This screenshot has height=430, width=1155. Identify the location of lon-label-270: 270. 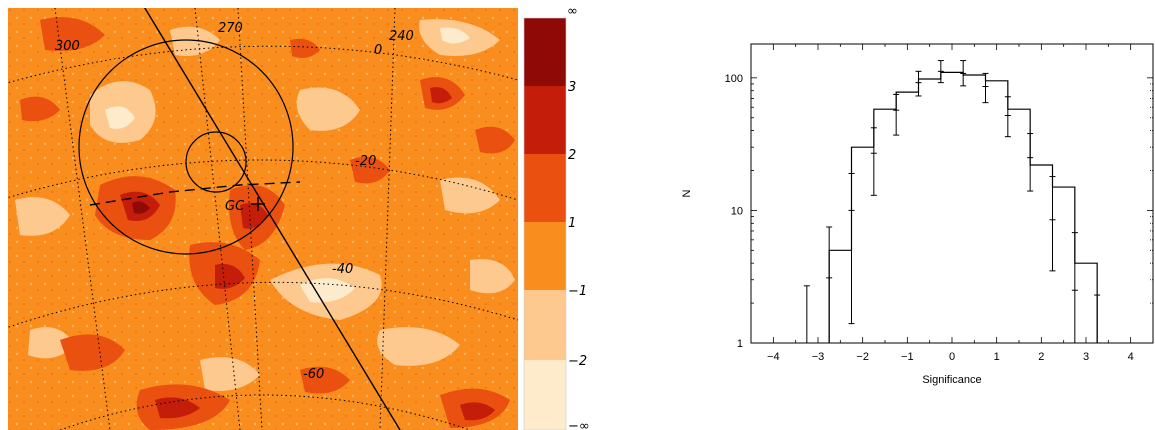
(230, 28).